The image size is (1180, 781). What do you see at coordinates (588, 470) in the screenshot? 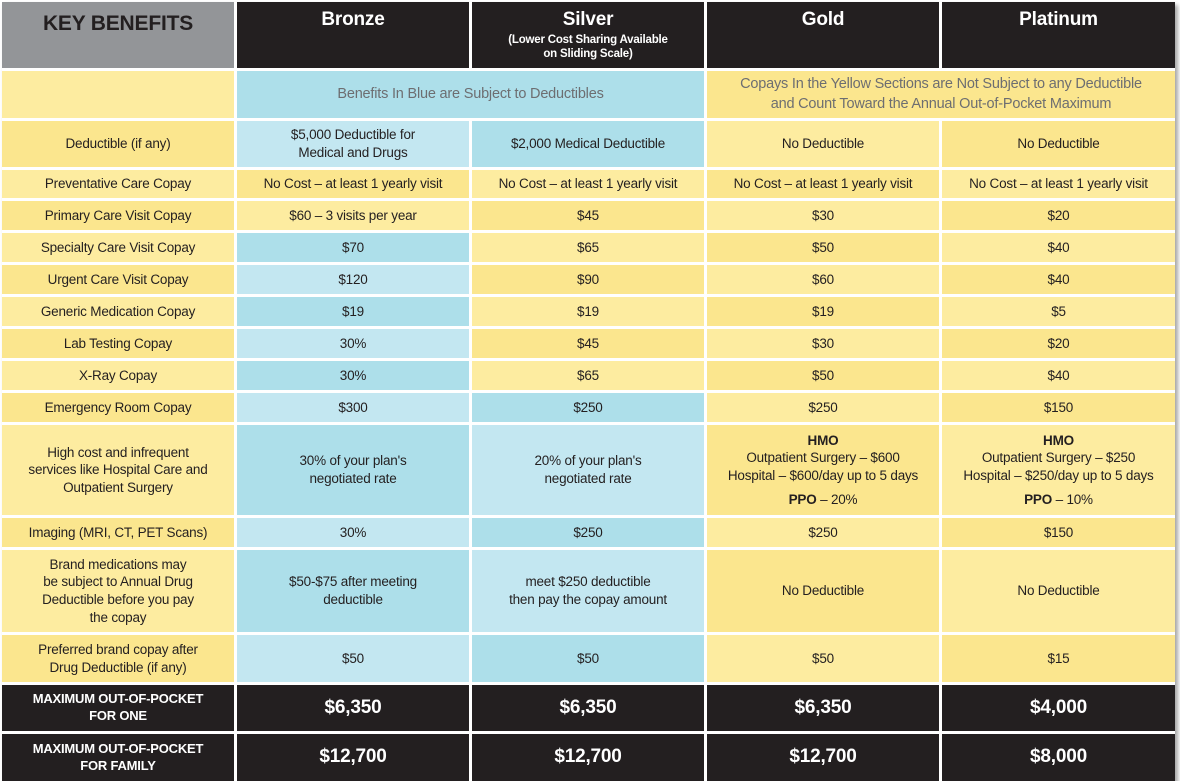
I see `table-cell: 20% of your plan's negotiated rate` at bounding box center [588, 470].